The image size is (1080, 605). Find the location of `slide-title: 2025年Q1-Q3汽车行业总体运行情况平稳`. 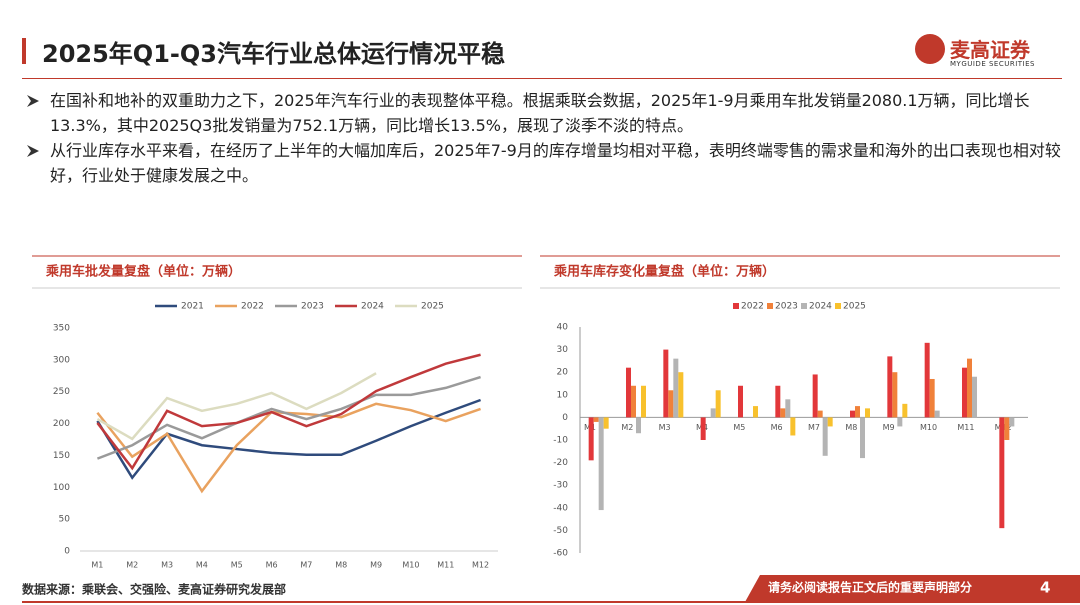

slide-title: 2025年Q1-Q3汽车行业总体运行情况平稳 is located at coordinates (273, 54).